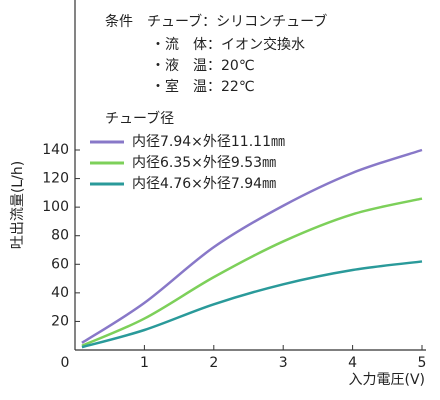 This screenshot has height=400, width=440. I want to click on y-tick-label: 120, so click(55, 179).